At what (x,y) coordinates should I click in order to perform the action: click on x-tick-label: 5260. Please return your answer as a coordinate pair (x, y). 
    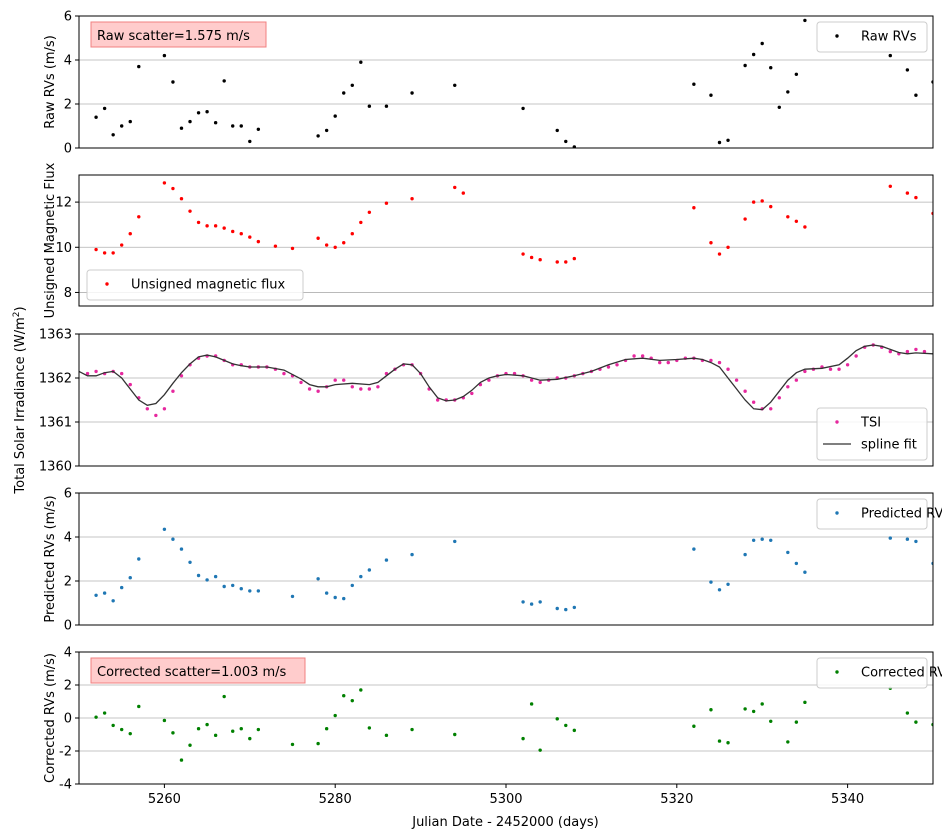
    Looking at the image, I should click on (164, 799).